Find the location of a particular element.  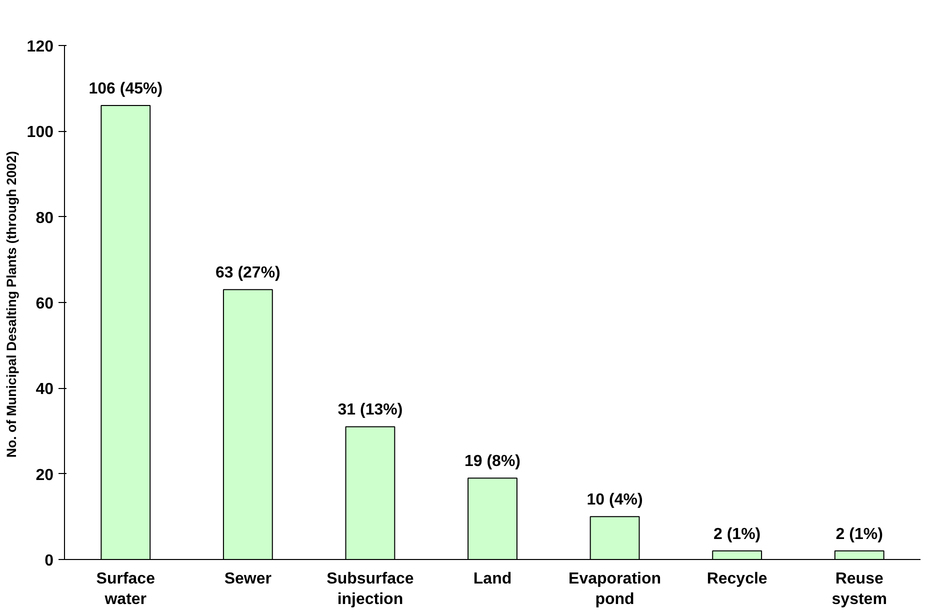

y-tick-label: 0 is located at coordinates (49, 561).